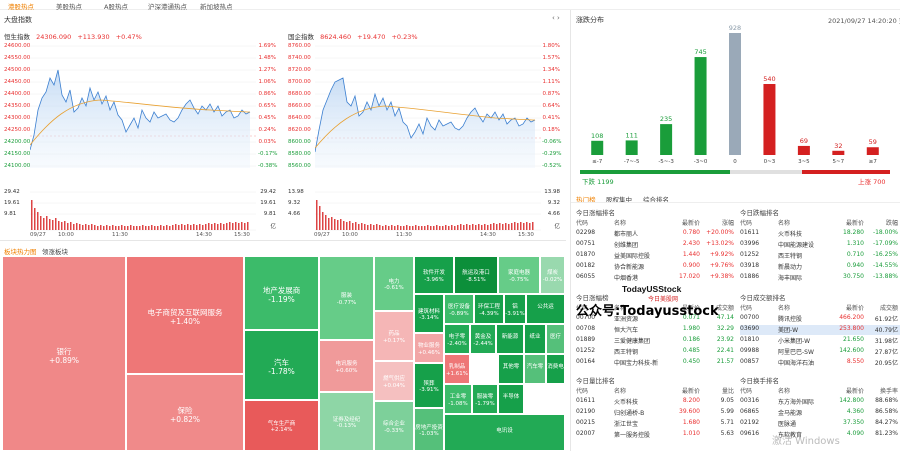 The width and height of the screenshot is (900, 455). What do you see at coordinates (820, 341) in the screenshot?
I see `table-row: 01810 小米集团-W 21.650 31.98亿` at bounding box center [820, 341].